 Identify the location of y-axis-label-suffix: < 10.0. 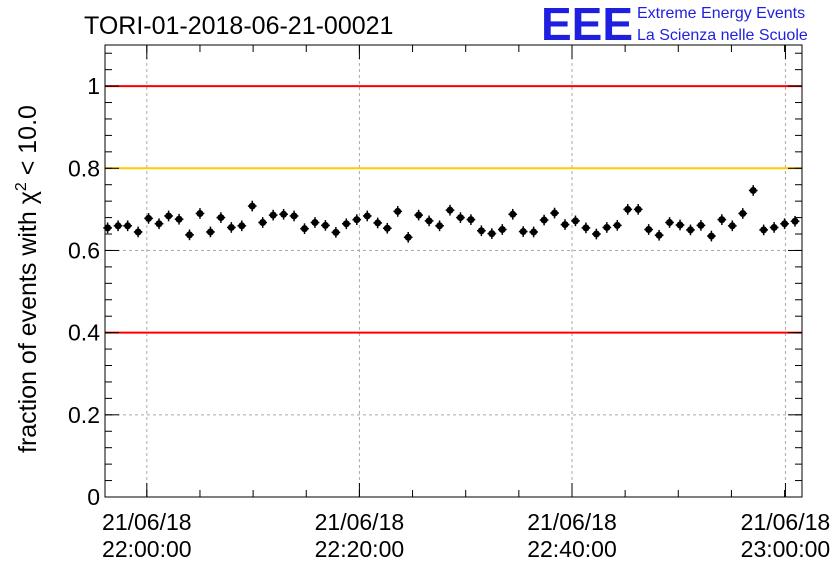
(28, 143).